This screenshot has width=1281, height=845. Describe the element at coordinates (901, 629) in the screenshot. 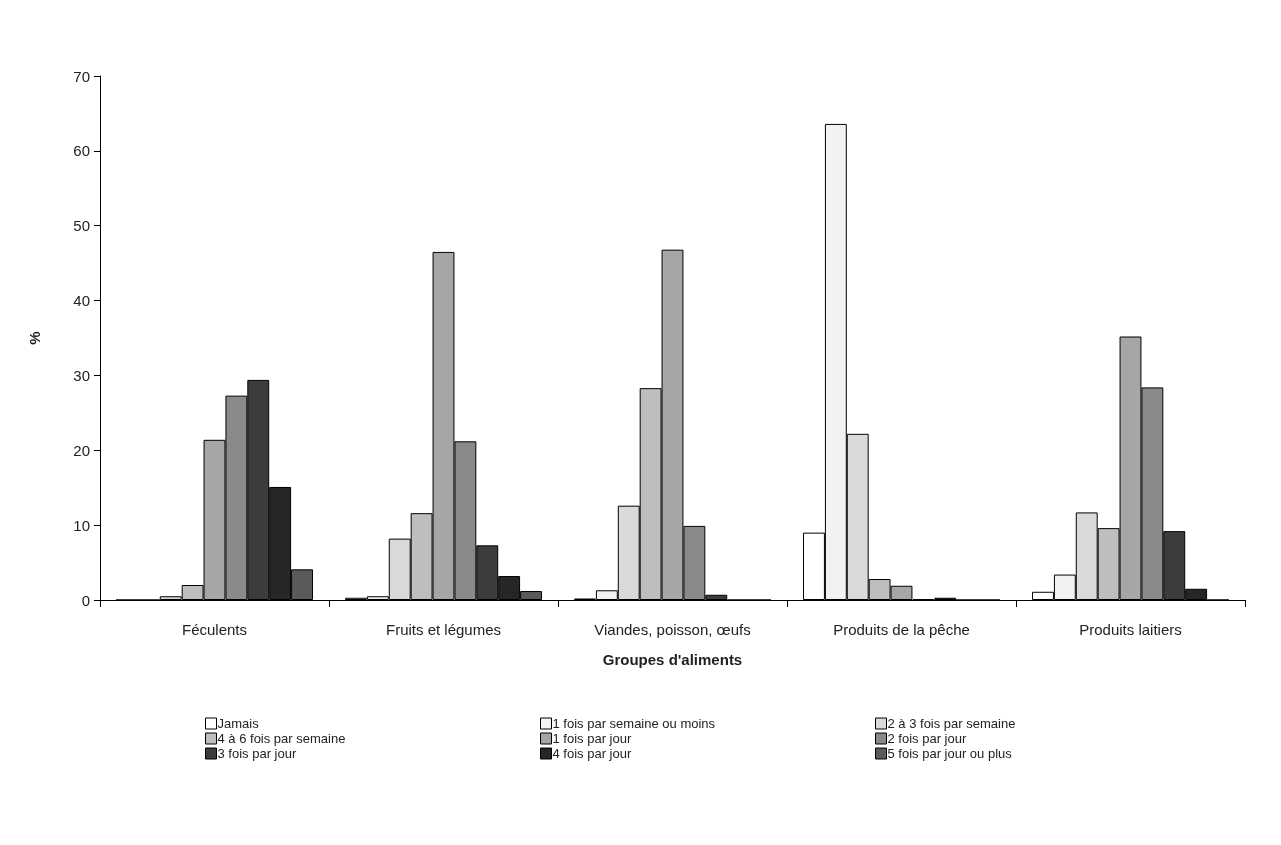

I see `x-tick-label: Produits de la pêche` at that location.